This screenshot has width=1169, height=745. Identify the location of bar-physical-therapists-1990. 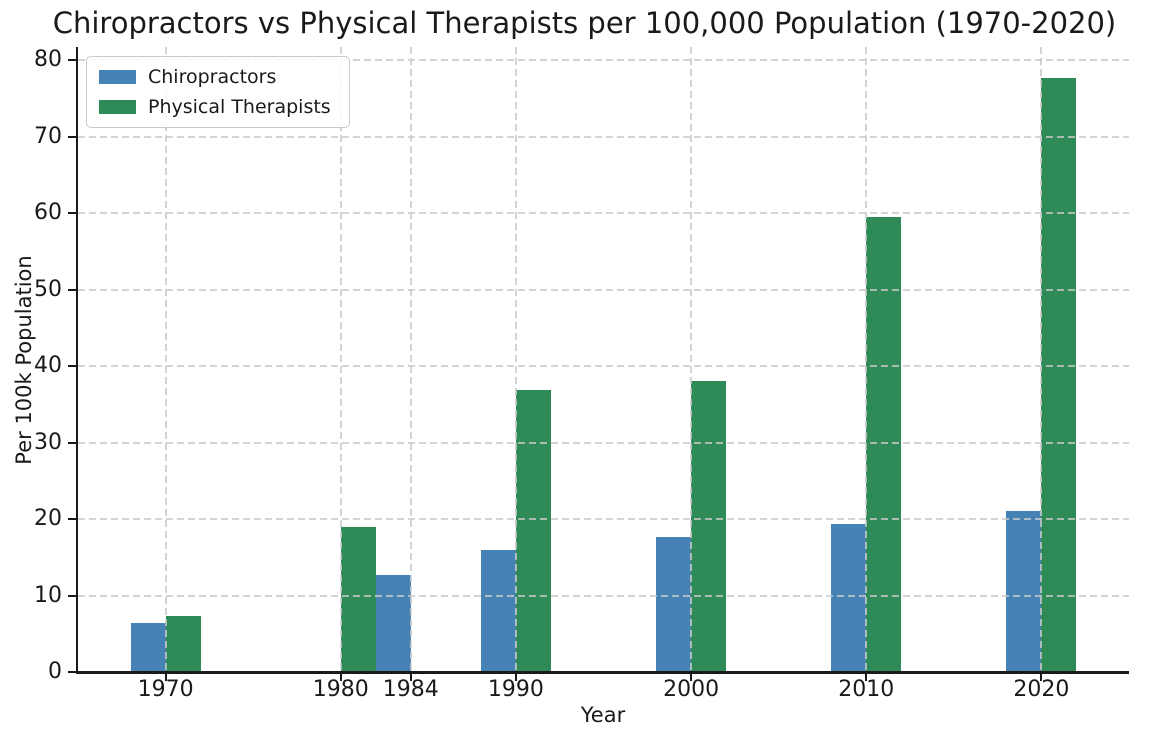
(533, 530).